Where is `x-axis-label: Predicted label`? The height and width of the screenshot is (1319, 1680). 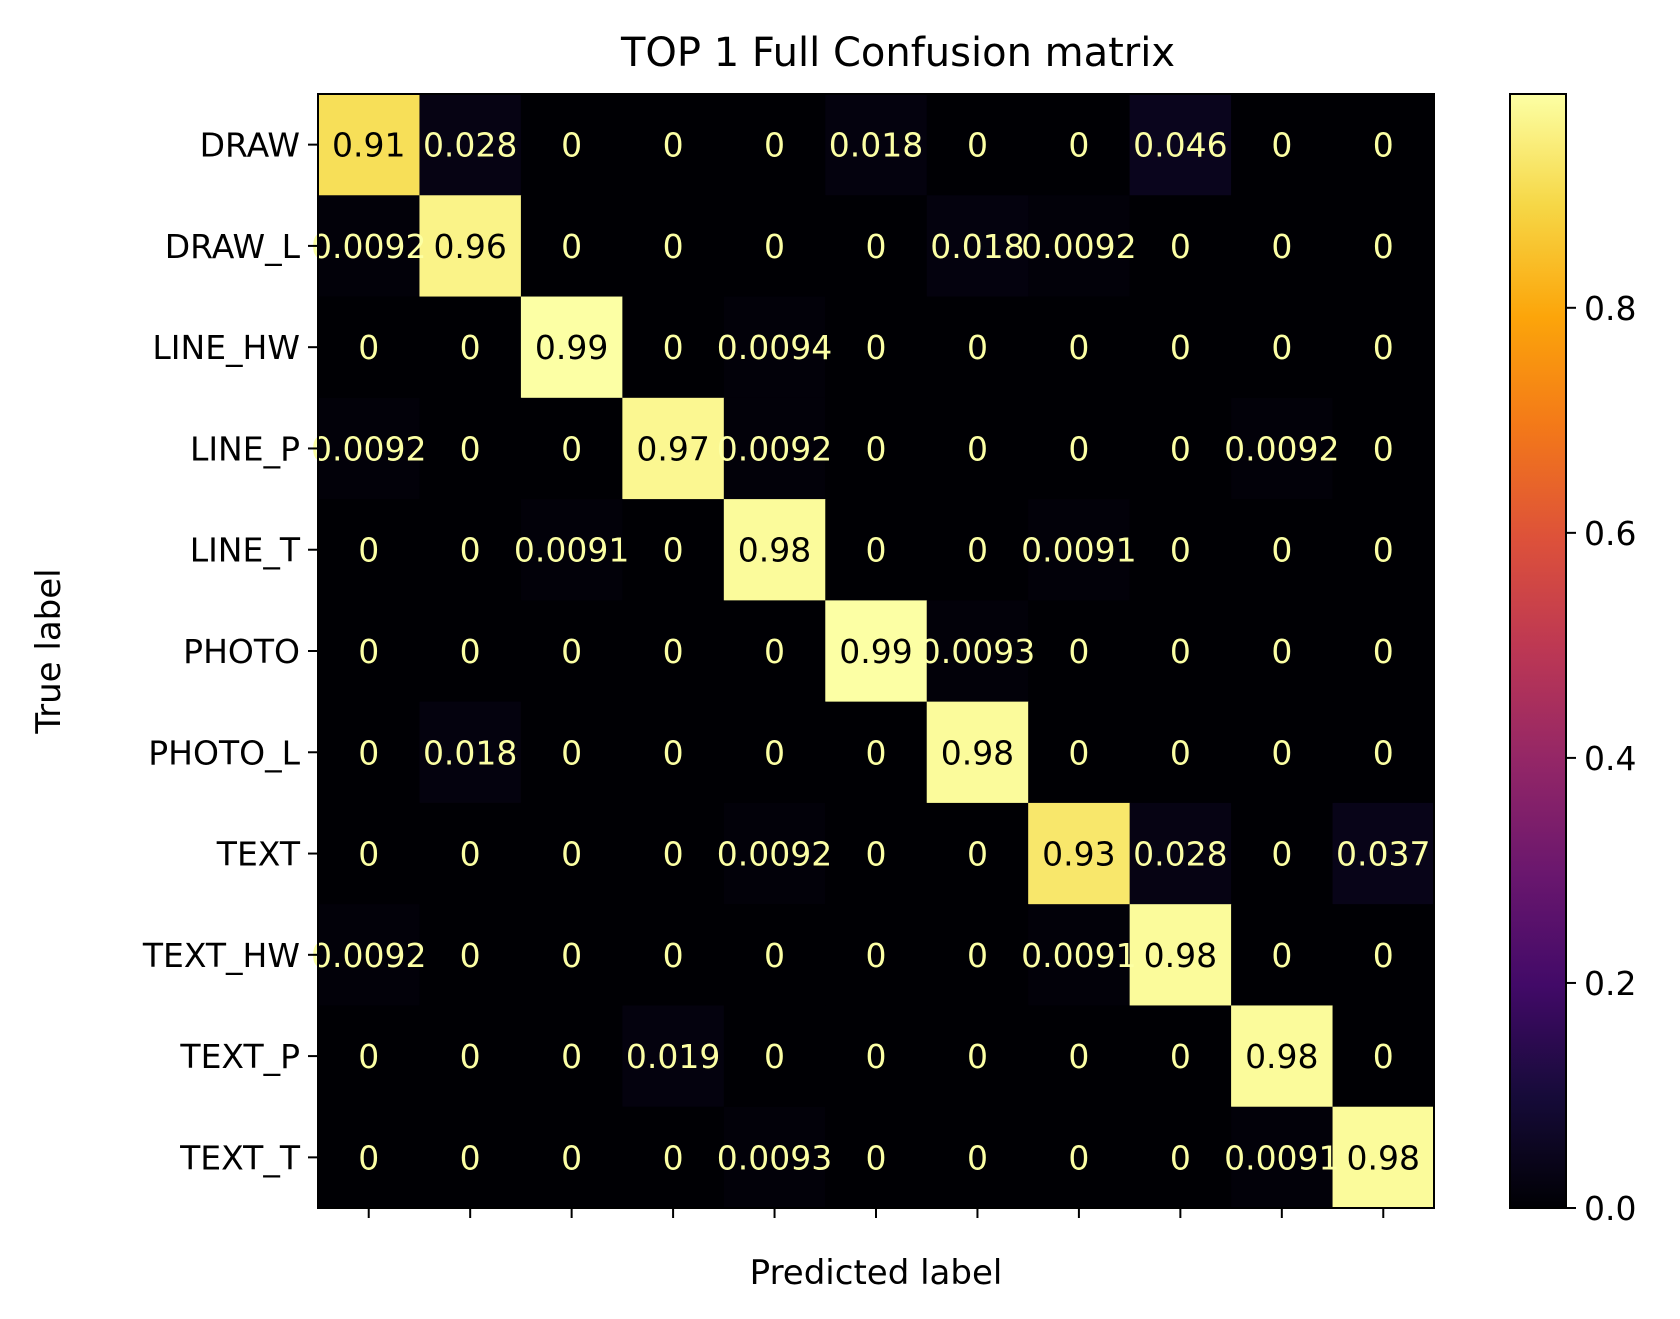 x-axis-label: Predicted label is located at coordinates (876, 1273).